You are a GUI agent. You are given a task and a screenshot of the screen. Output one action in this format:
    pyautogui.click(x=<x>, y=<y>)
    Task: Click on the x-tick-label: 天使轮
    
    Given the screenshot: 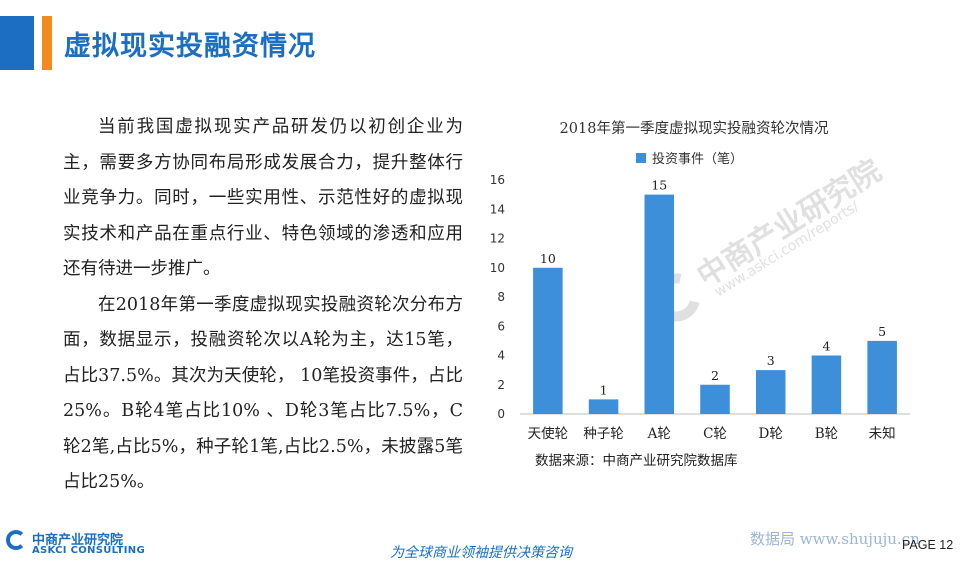 What is the action you would take?
    pyautogui.click(x=548, y=433)
    